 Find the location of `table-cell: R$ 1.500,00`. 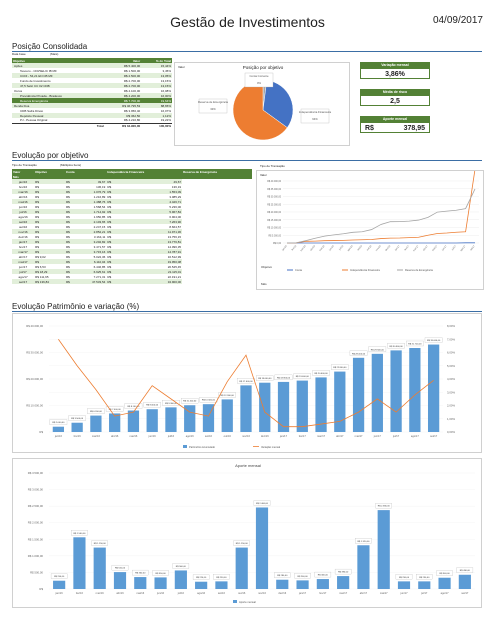

table-cell: R$ 1.500,00 is located at coordinates (132, 70).